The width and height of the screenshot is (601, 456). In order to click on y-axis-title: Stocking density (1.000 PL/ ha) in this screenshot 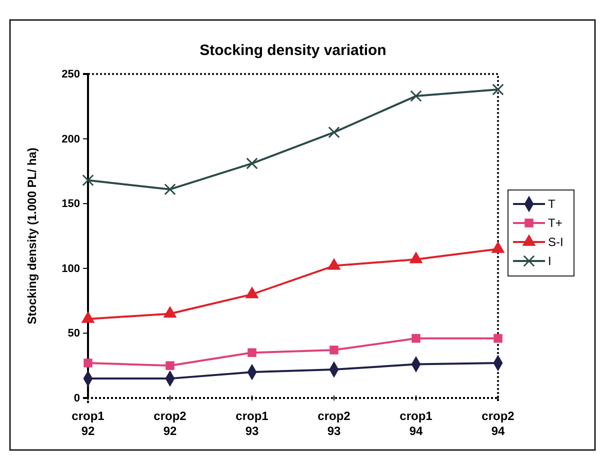, I will do `click(32, 236)`.